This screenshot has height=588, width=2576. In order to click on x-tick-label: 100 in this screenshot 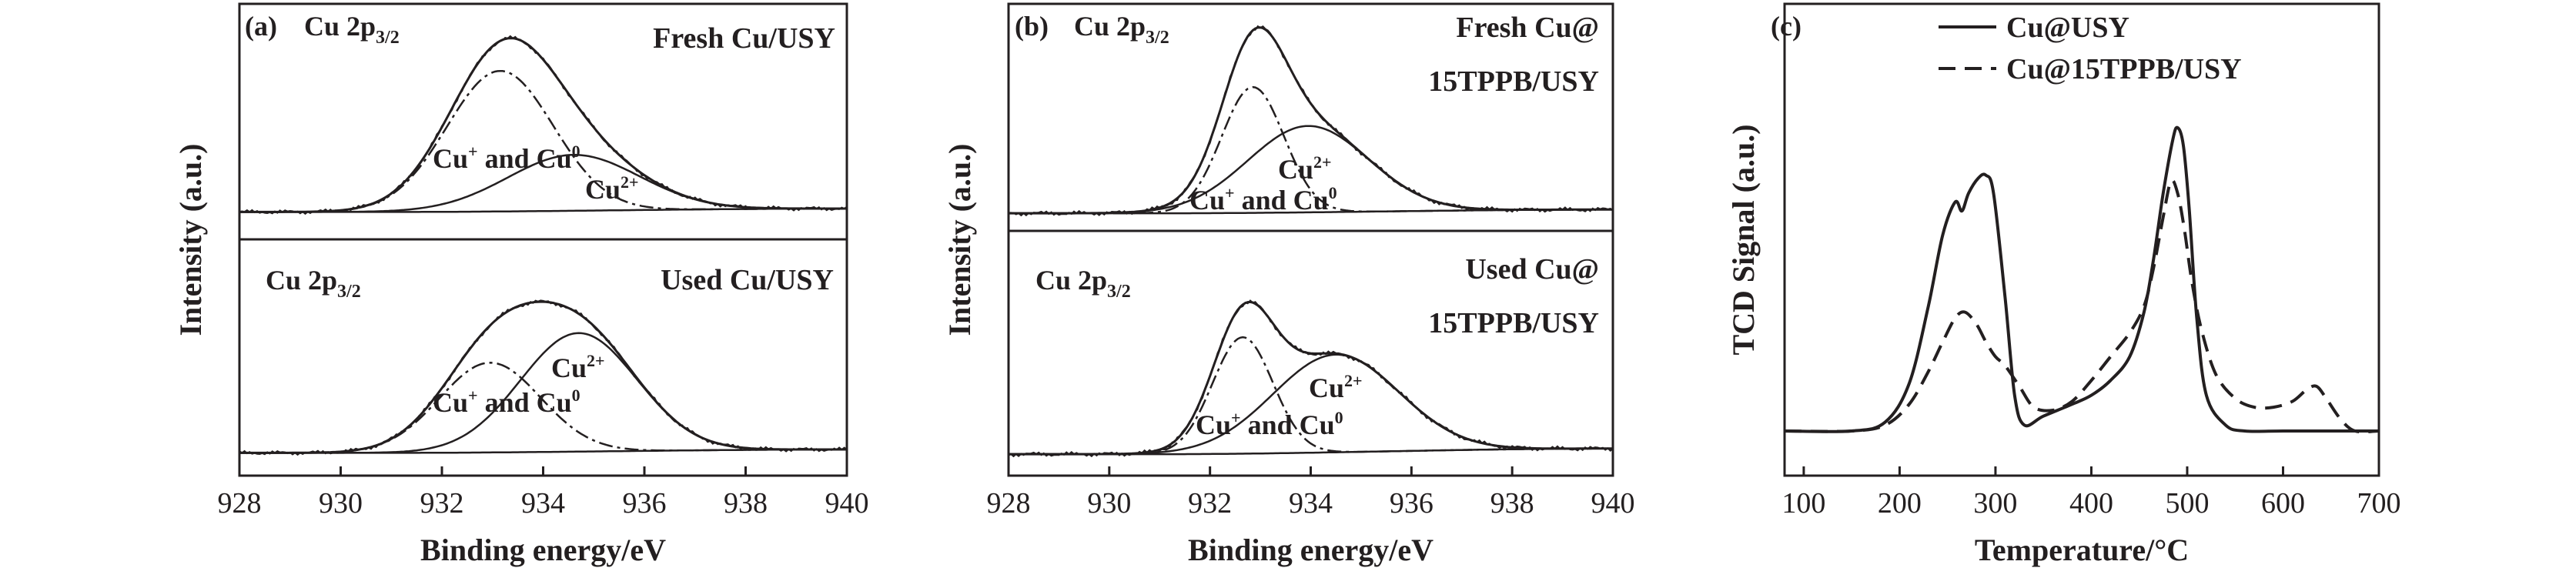, I will do `click(1803, 504)`.